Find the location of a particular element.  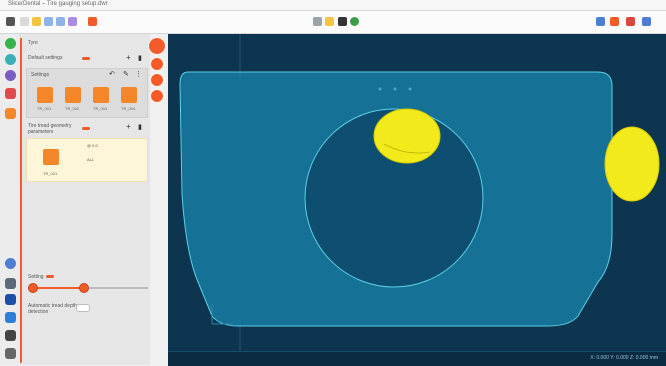

star-icon is located at coordinates (36, 21).